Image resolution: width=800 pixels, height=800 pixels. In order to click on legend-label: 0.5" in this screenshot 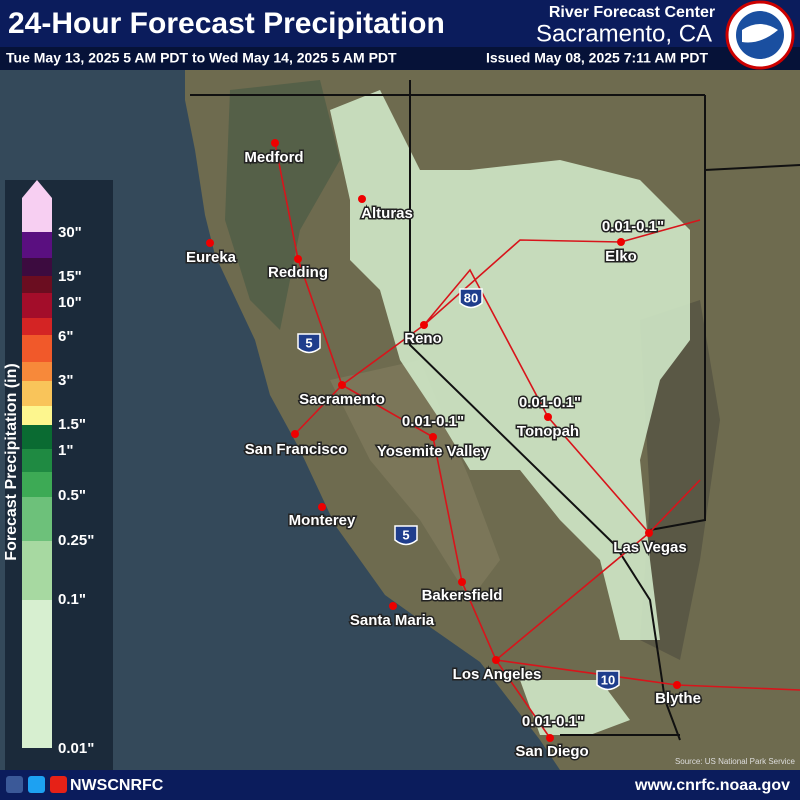, I will do `click(72, 495)`.